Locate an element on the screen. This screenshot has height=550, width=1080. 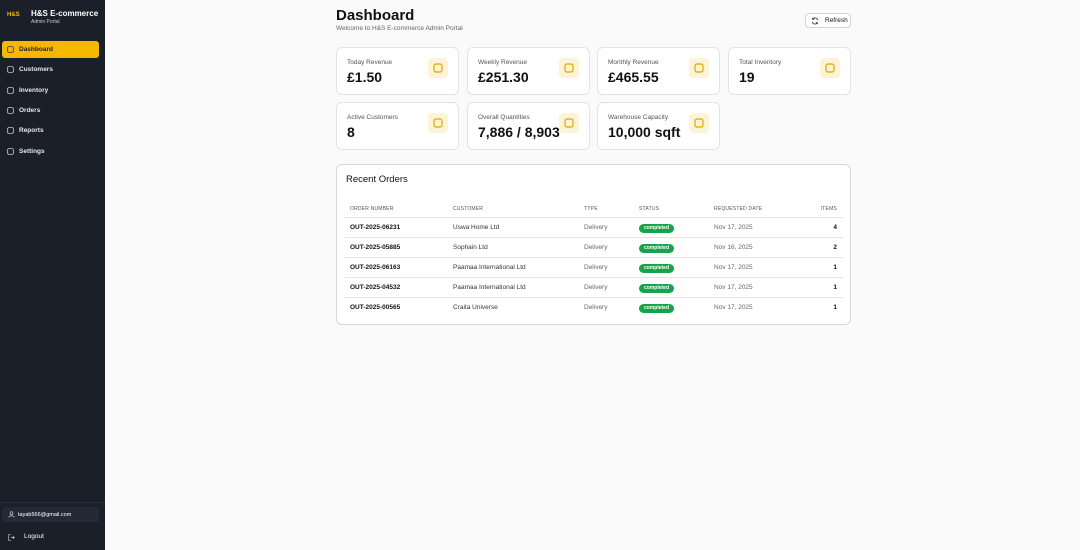
stat-card: Monthly Revenue £465.55 is located at coordinates (658, 71).